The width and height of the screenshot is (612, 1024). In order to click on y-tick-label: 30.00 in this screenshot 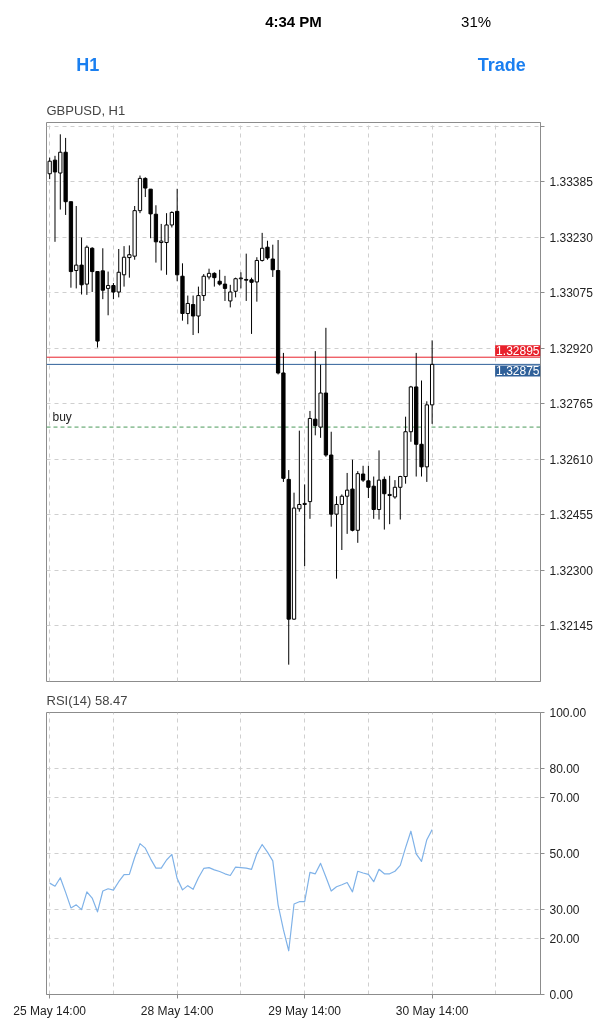, I will do `click(564, 910)`.